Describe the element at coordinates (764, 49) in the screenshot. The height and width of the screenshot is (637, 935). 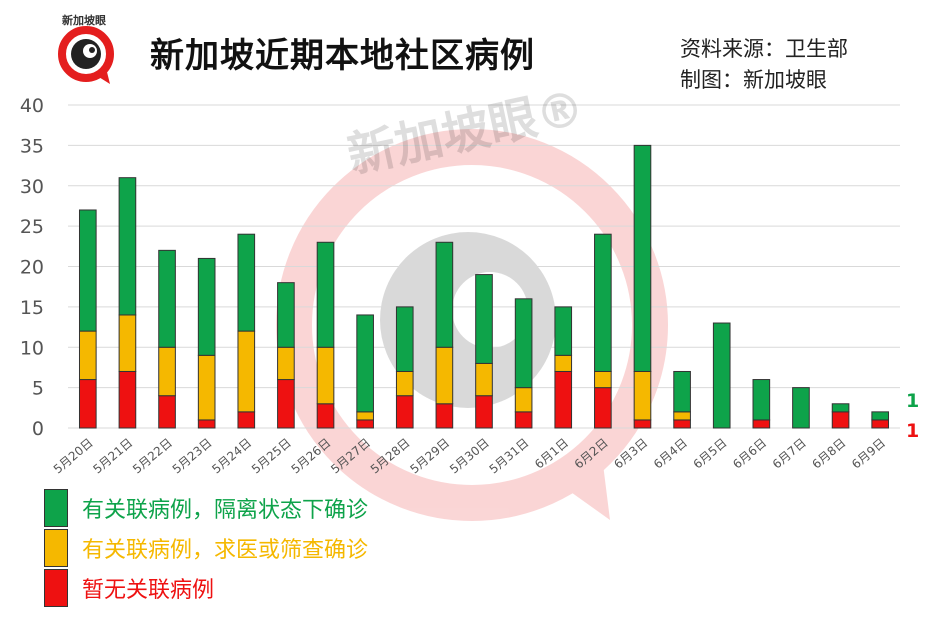
I see `source-line: 资料来源：卫生部` at that location.